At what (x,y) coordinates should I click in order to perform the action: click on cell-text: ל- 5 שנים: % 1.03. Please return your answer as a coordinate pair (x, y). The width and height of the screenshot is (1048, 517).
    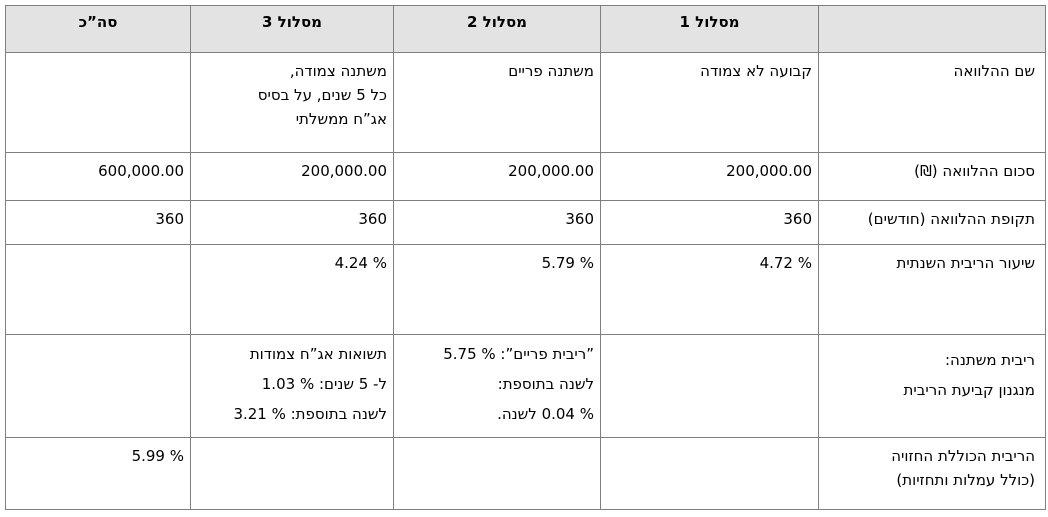
    Looking at the image, I should click on (324, 384).